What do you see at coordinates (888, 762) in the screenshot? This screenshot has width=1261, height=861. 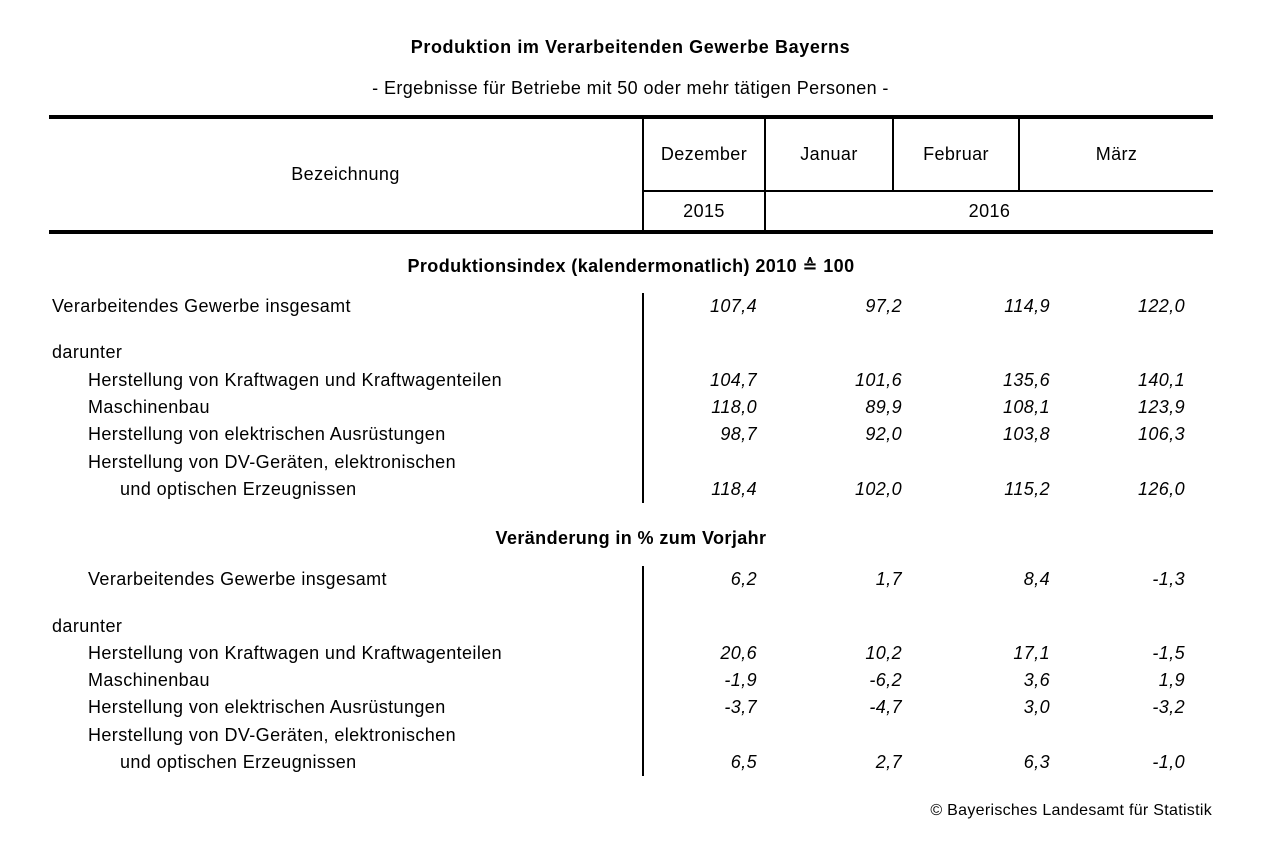 I see `cell-value: 2,7` at bounding box center [888, 762].